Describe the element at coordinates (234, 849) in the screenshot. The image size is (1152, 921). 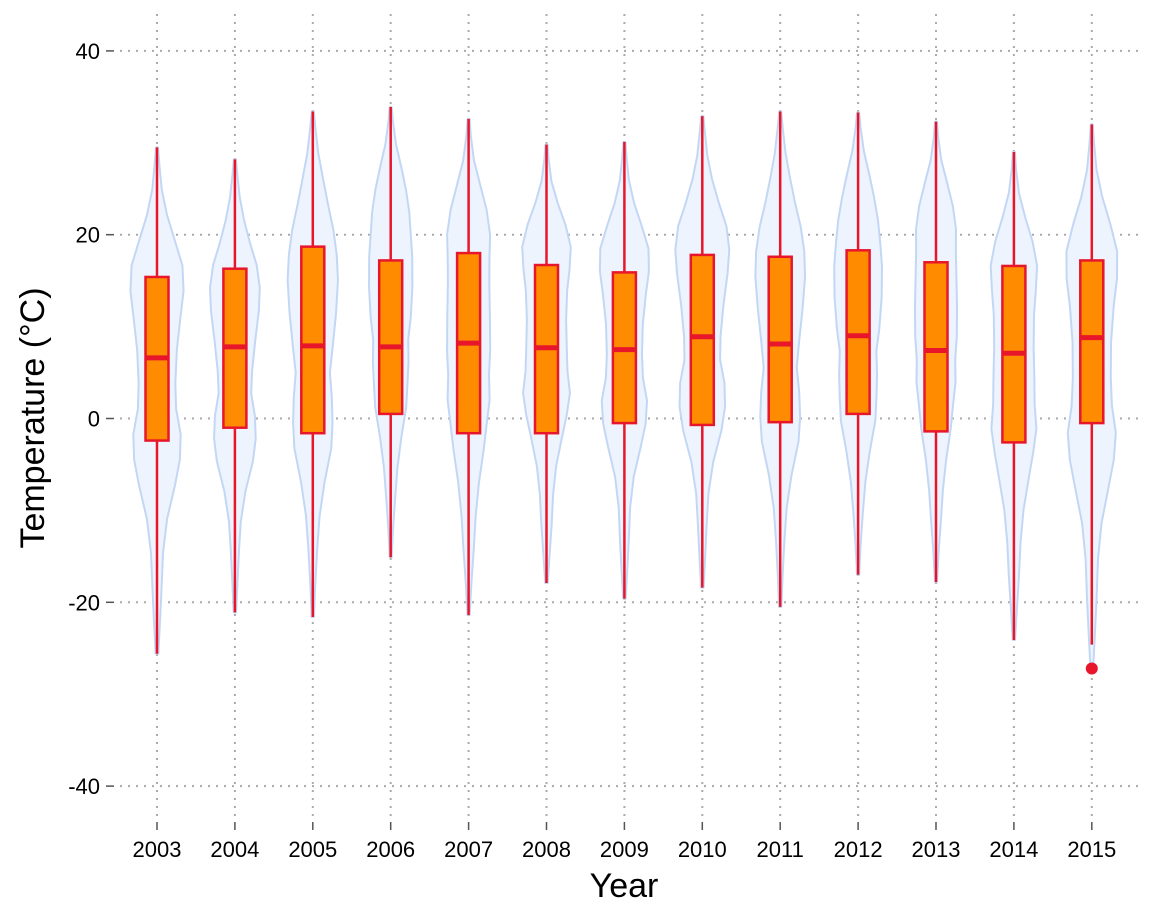
I see `x-tick-label: 2004` at that location.